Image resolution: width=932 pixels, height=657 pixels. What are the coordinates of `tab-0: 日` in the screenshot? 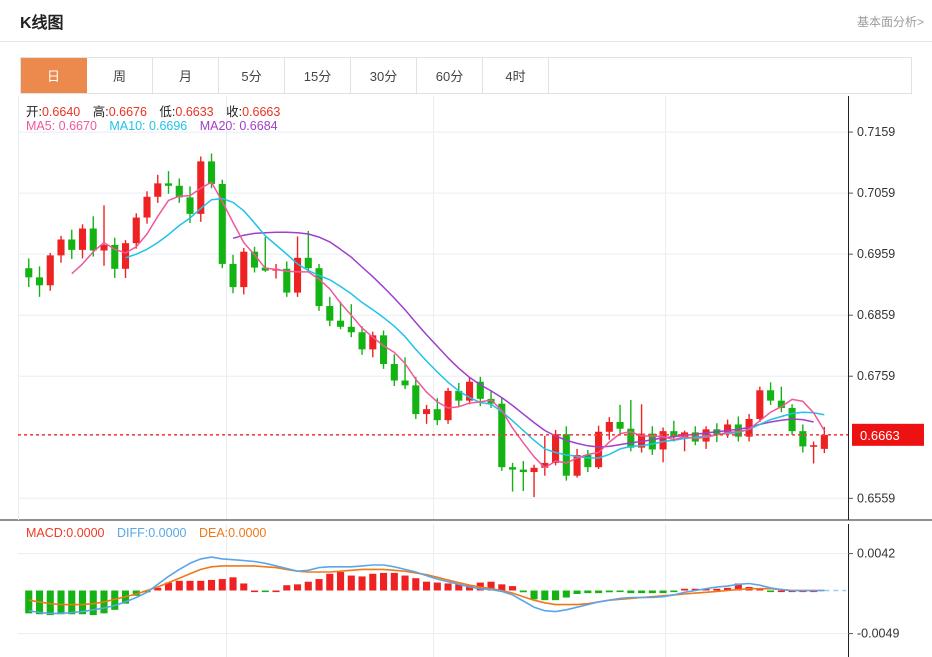 It's located at (54, 75).